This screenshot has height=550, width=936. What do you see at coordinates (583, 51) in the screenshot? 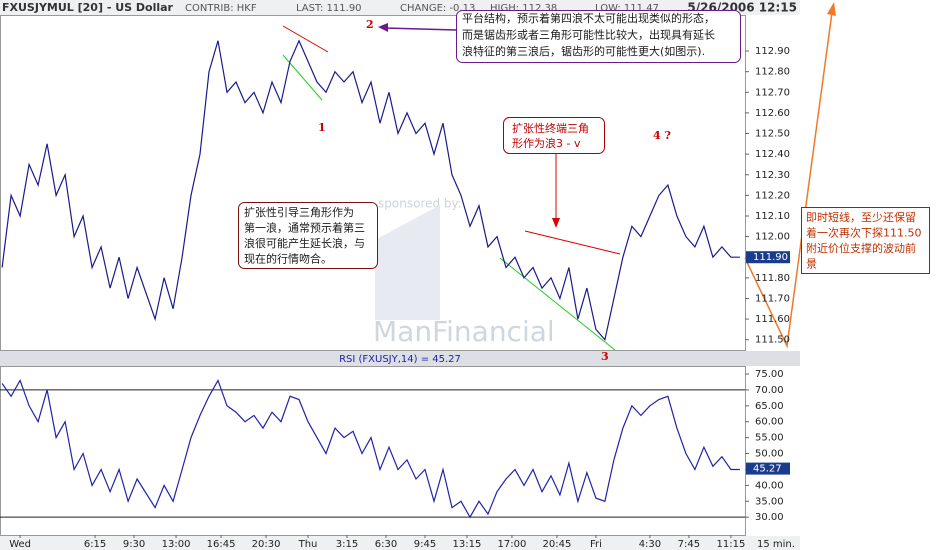
I see `annotation-text: 浪特征的第三浪后，锯齿形的可能性更大(如图示).` at bounding box center [583, 51].